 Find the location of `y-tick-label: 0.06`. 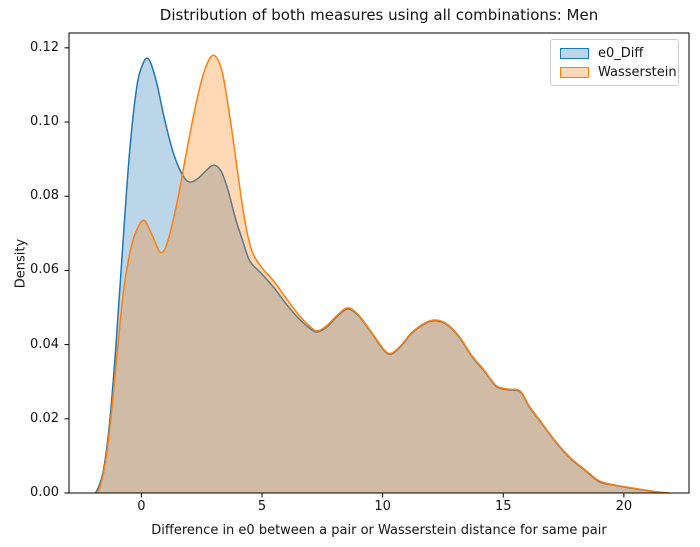

y-tick-label: 0.06 is located at coordinates (44, 270).